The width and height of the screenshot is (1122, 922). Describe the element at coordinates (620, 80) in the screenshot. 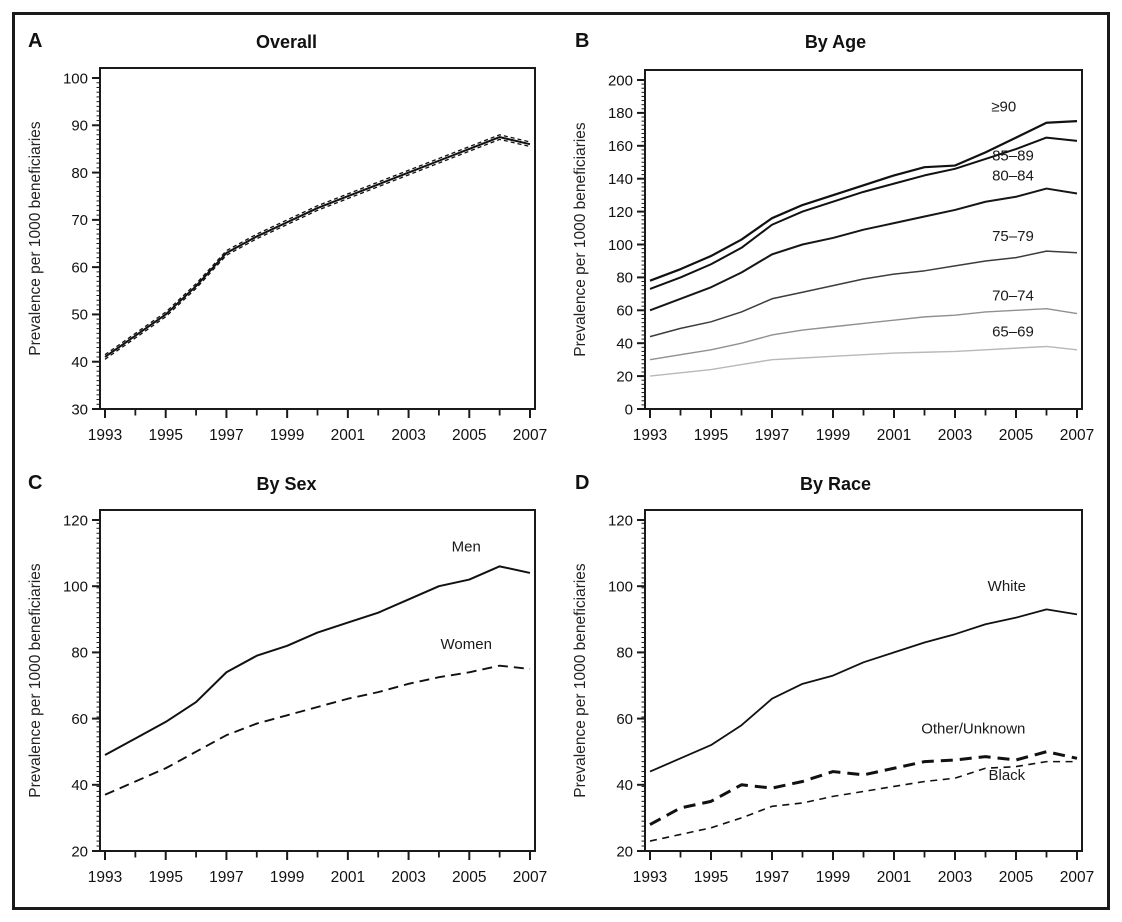

I see `y-tick-label: 200` at that location.